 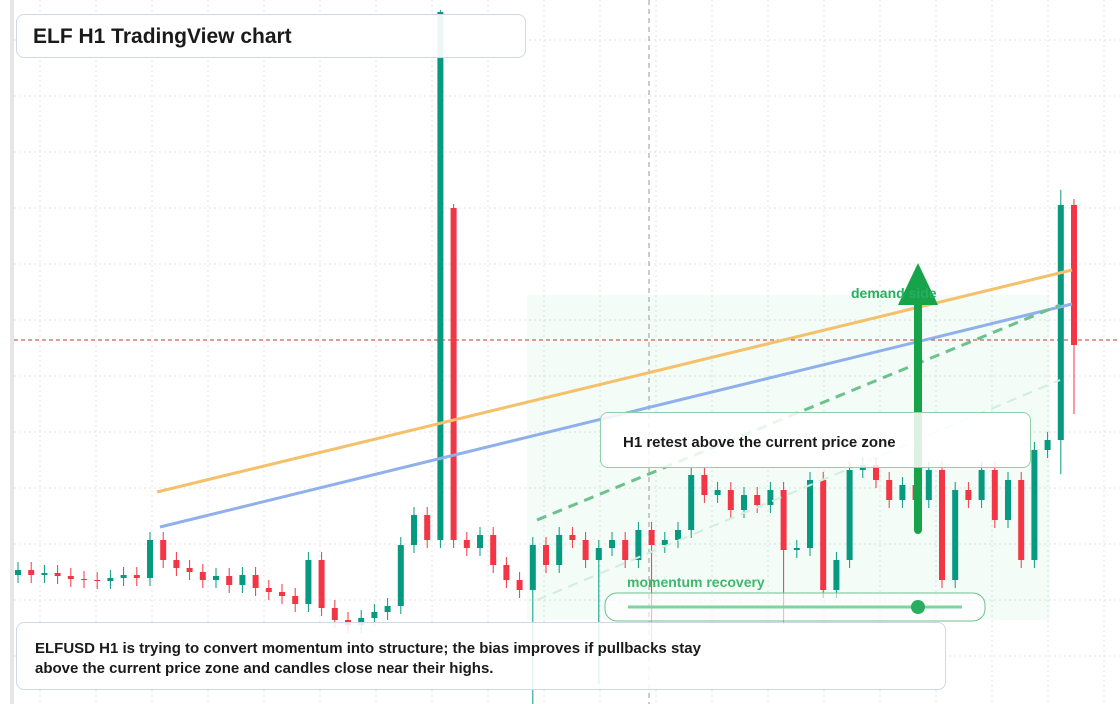 I want to click on arrow-head, so click(x=918, y=284).